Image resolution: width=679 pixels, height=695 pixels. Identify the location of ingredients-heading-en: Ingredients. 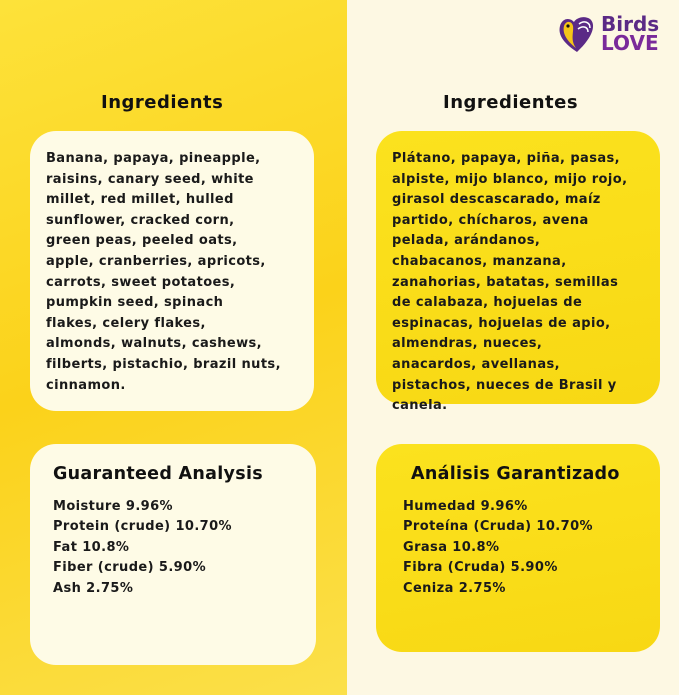
(162, 102).